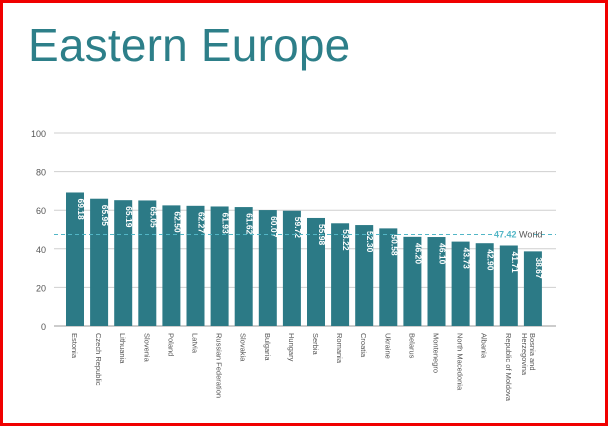 The image size is (608, 426). I want to click on x-tick-label: Romania, so click(339, 348).